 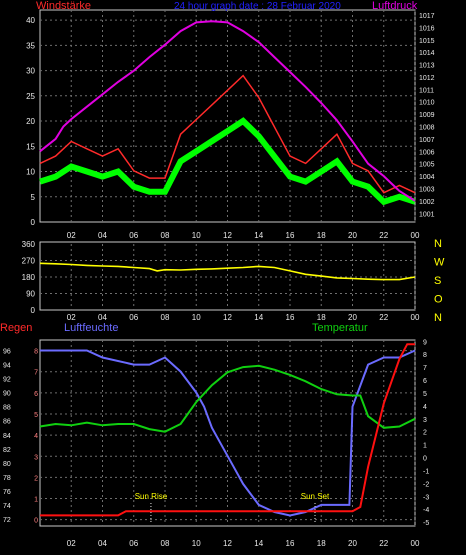 I want to click on temperature-tick-label: 4, so click(x=425, y=407).